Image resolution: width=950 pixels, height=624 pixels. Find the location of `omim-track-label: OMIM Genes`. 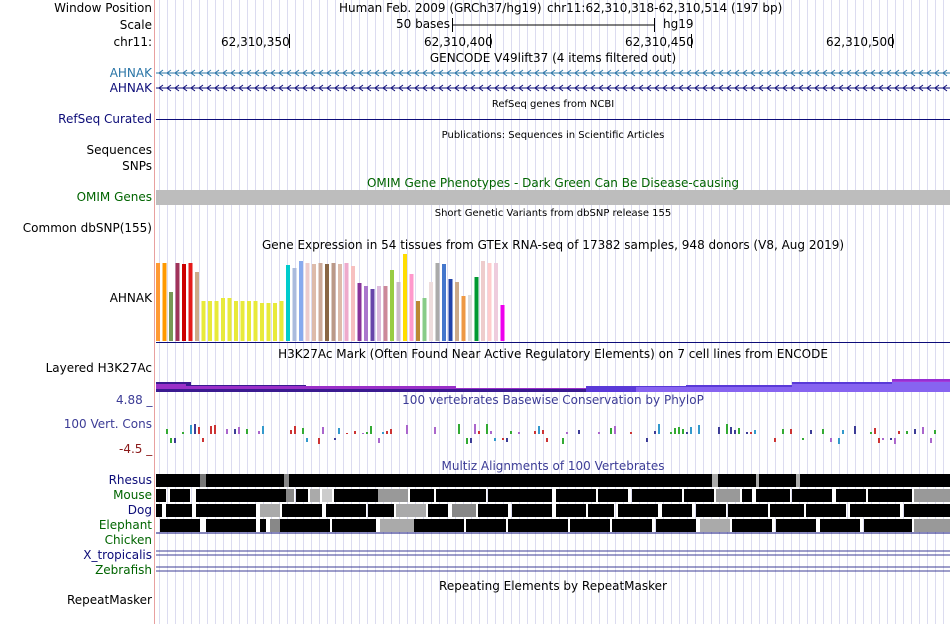

omim-track-label: OMIM Genes is located at coordinates (114, 197).